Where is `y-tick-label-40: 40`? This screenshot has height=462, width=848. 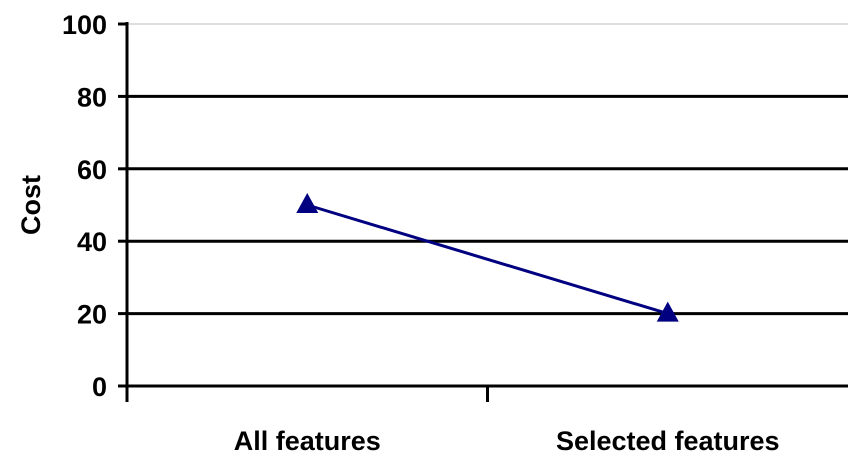
y-tick-label-40: 40 is located at coordinates (92, 242).